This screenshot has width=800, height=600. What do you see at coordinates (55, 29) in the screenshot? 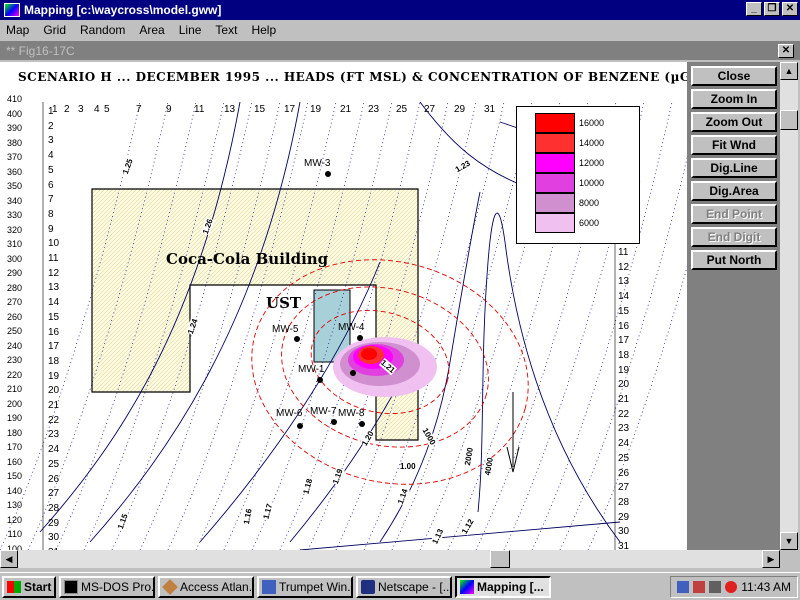
I see `menu-grid: Grid` at bounding box center [55, 29].